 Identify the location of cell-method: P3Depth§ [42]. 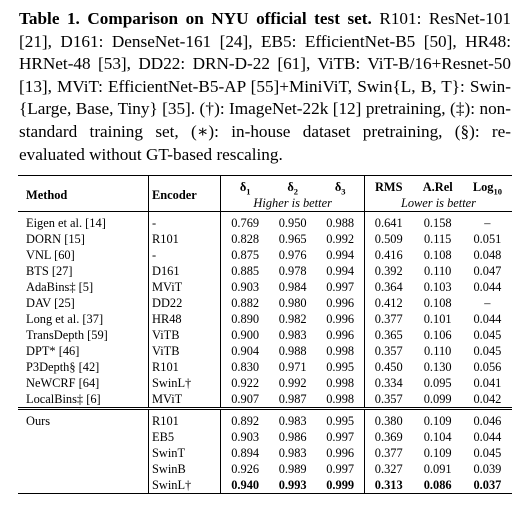
(63, 367).